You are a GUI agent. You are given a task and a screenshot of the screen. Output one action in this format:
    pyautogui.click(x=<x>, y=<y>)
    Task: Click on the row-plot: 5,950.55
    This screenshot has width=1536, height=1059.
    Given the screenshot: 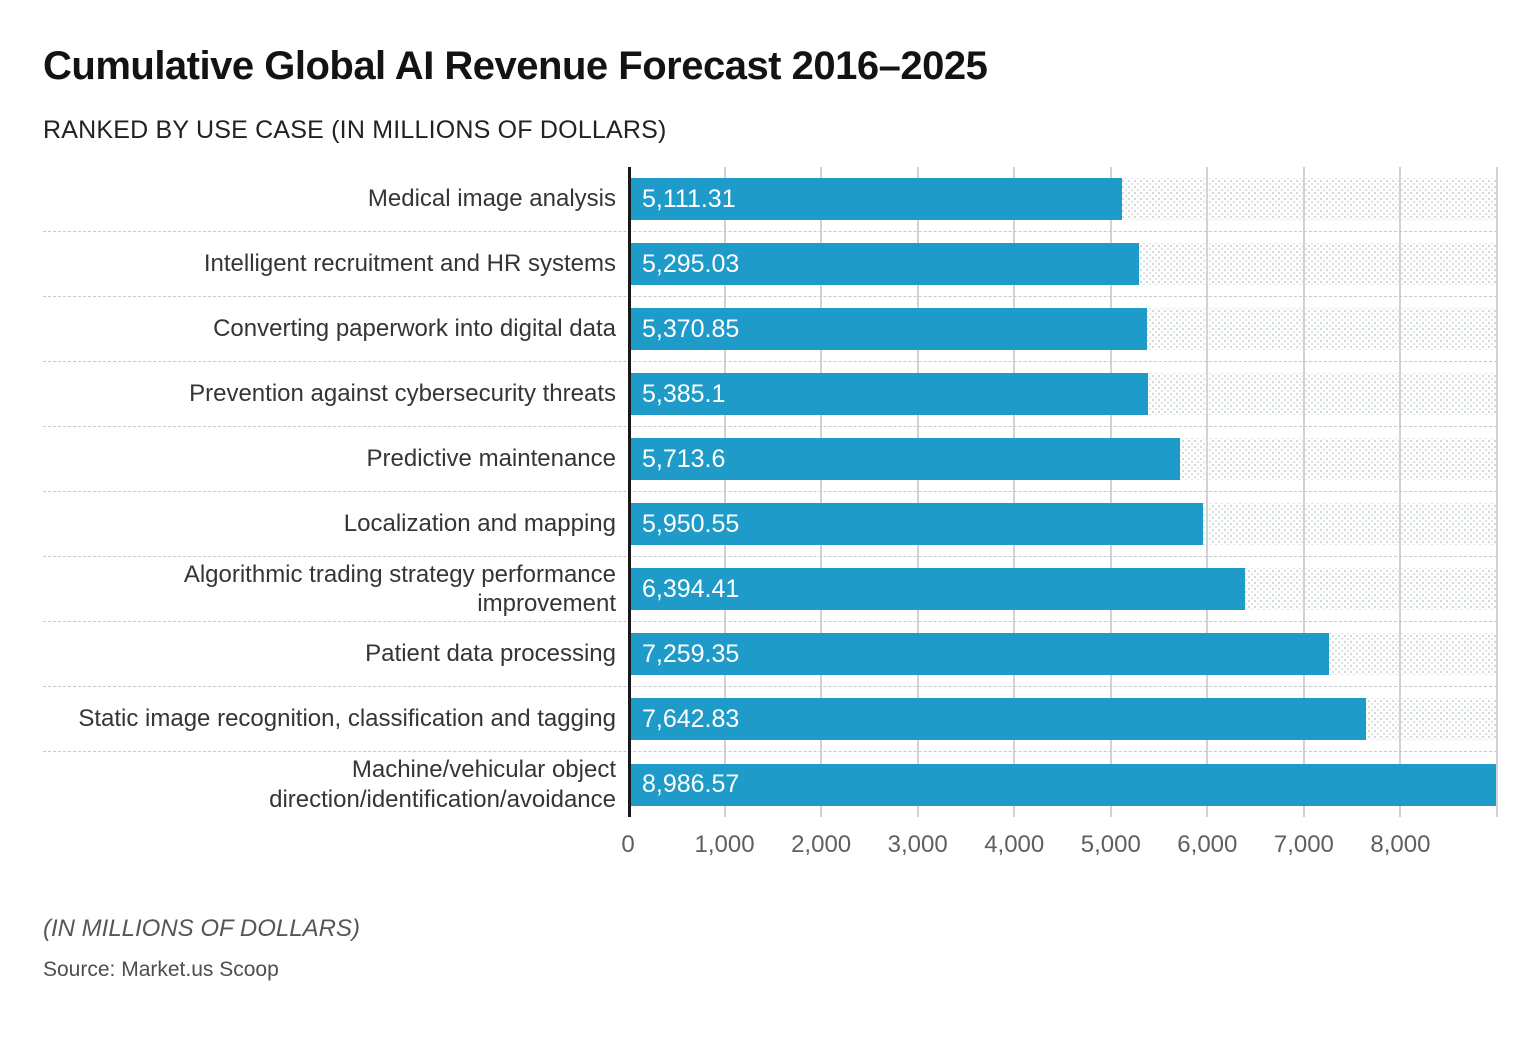 What is the action you would take?
    pyautogui.click(x=1062, y=524)
    